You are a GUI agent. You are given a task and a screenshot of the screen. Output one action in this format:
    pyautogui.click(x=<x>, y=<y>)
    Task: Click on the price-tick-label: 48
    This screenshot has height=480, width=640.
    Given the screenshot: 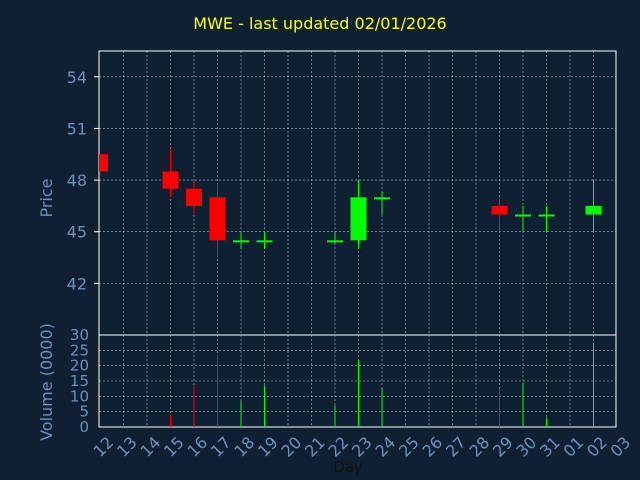 What is the action you would take?
    pyautogui.click(x=77, y=180)
    